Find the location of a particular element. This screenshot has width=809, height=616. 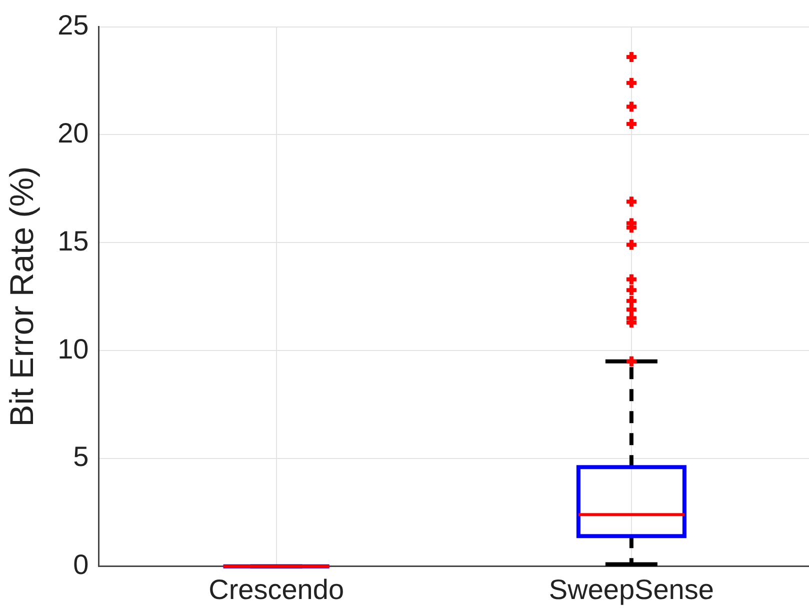

y-tick-label: 20 is located at coordinates (73, 132).